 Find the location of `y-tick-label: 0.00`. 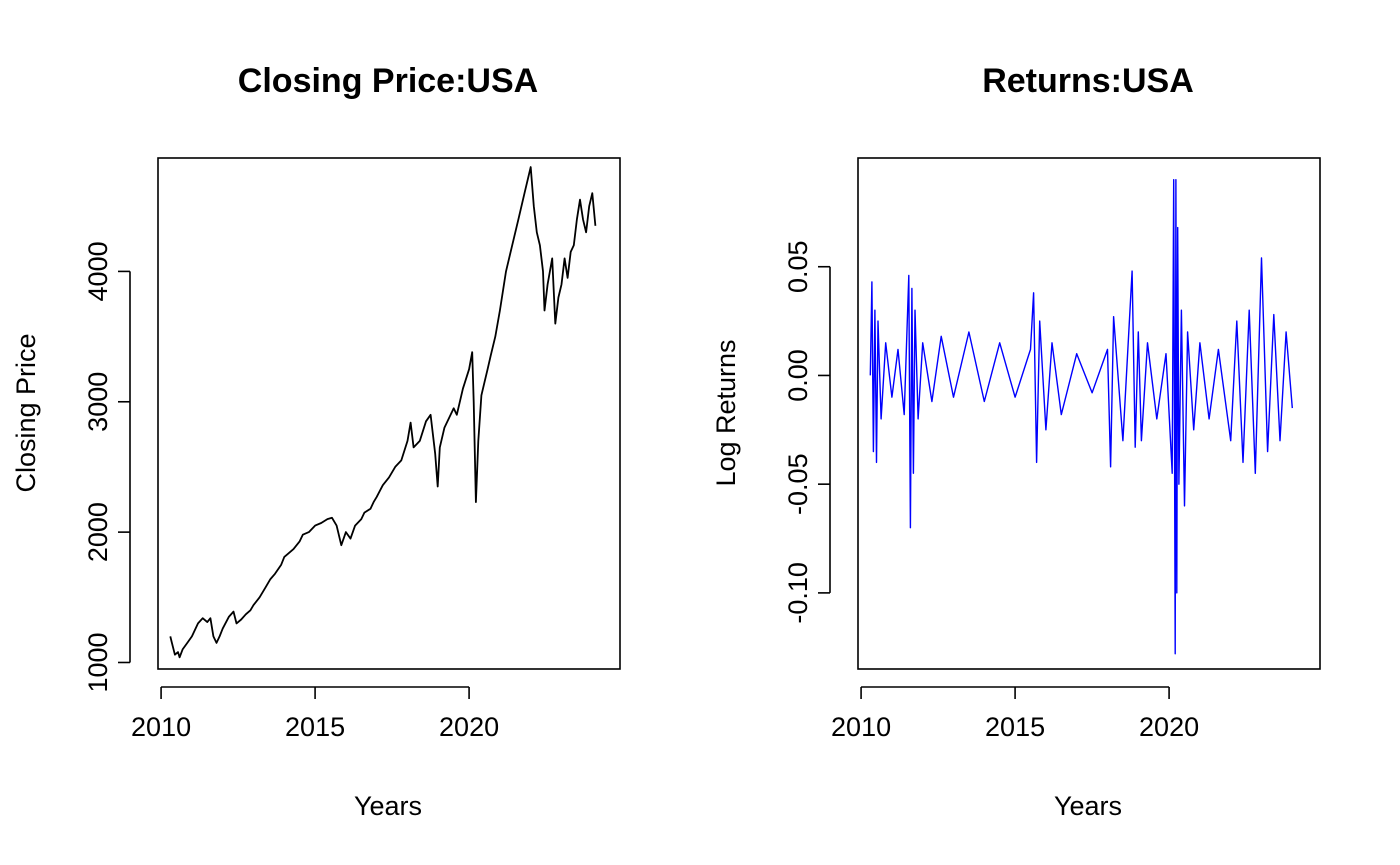

y-tick-label: 0.00 is located at coordinates (798, 375).